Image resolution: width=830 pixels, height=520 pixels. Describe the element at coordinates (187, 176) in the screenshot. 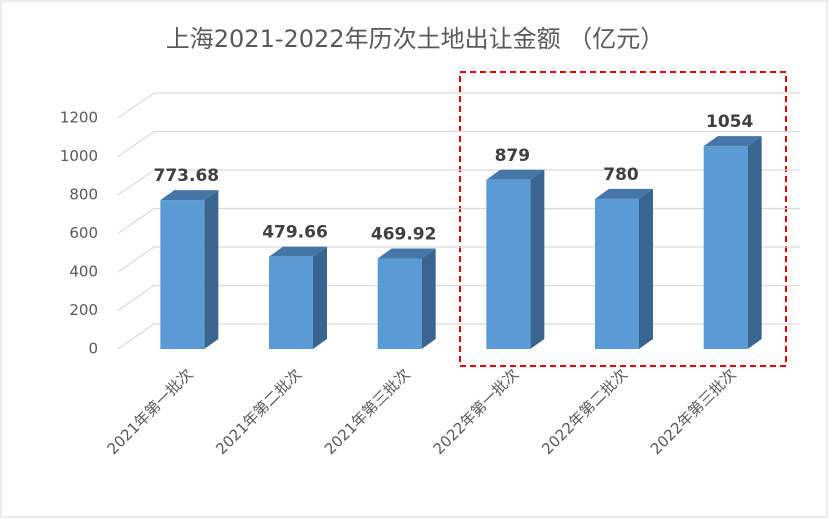

I see `value-label: 773.68` at that location.